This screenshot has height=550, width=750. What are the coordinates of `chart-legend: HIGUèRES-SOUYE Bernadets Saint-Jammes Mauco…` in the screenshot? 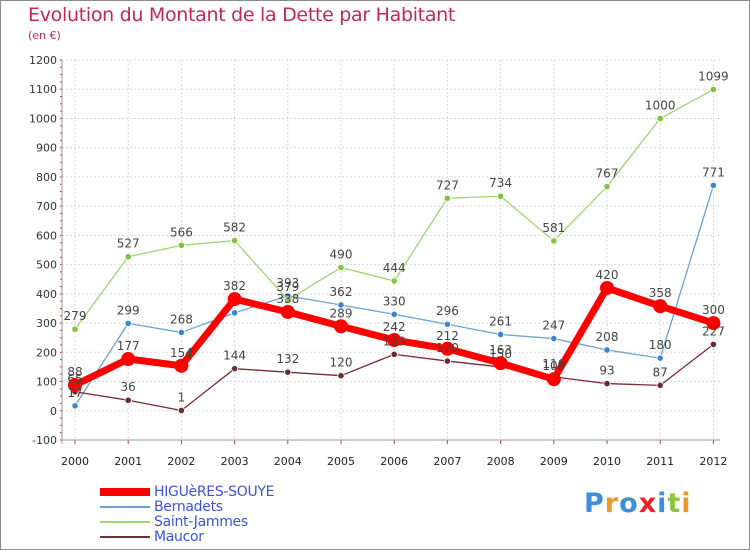 It's located at (187, 514).